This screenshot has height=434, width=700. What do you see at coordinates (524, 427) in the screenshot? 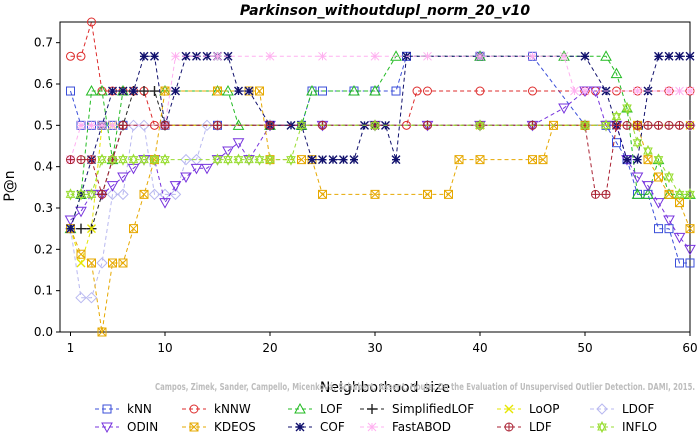
I see `legend-item-ldf: LDF` at bounding box center [524, 427].